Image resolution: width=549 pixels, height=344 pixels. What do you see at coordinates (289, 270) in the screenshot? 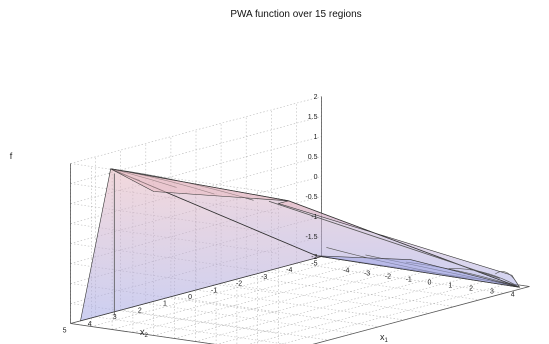
I see `y-tick-label: -4` at bounding box center [289, 270].